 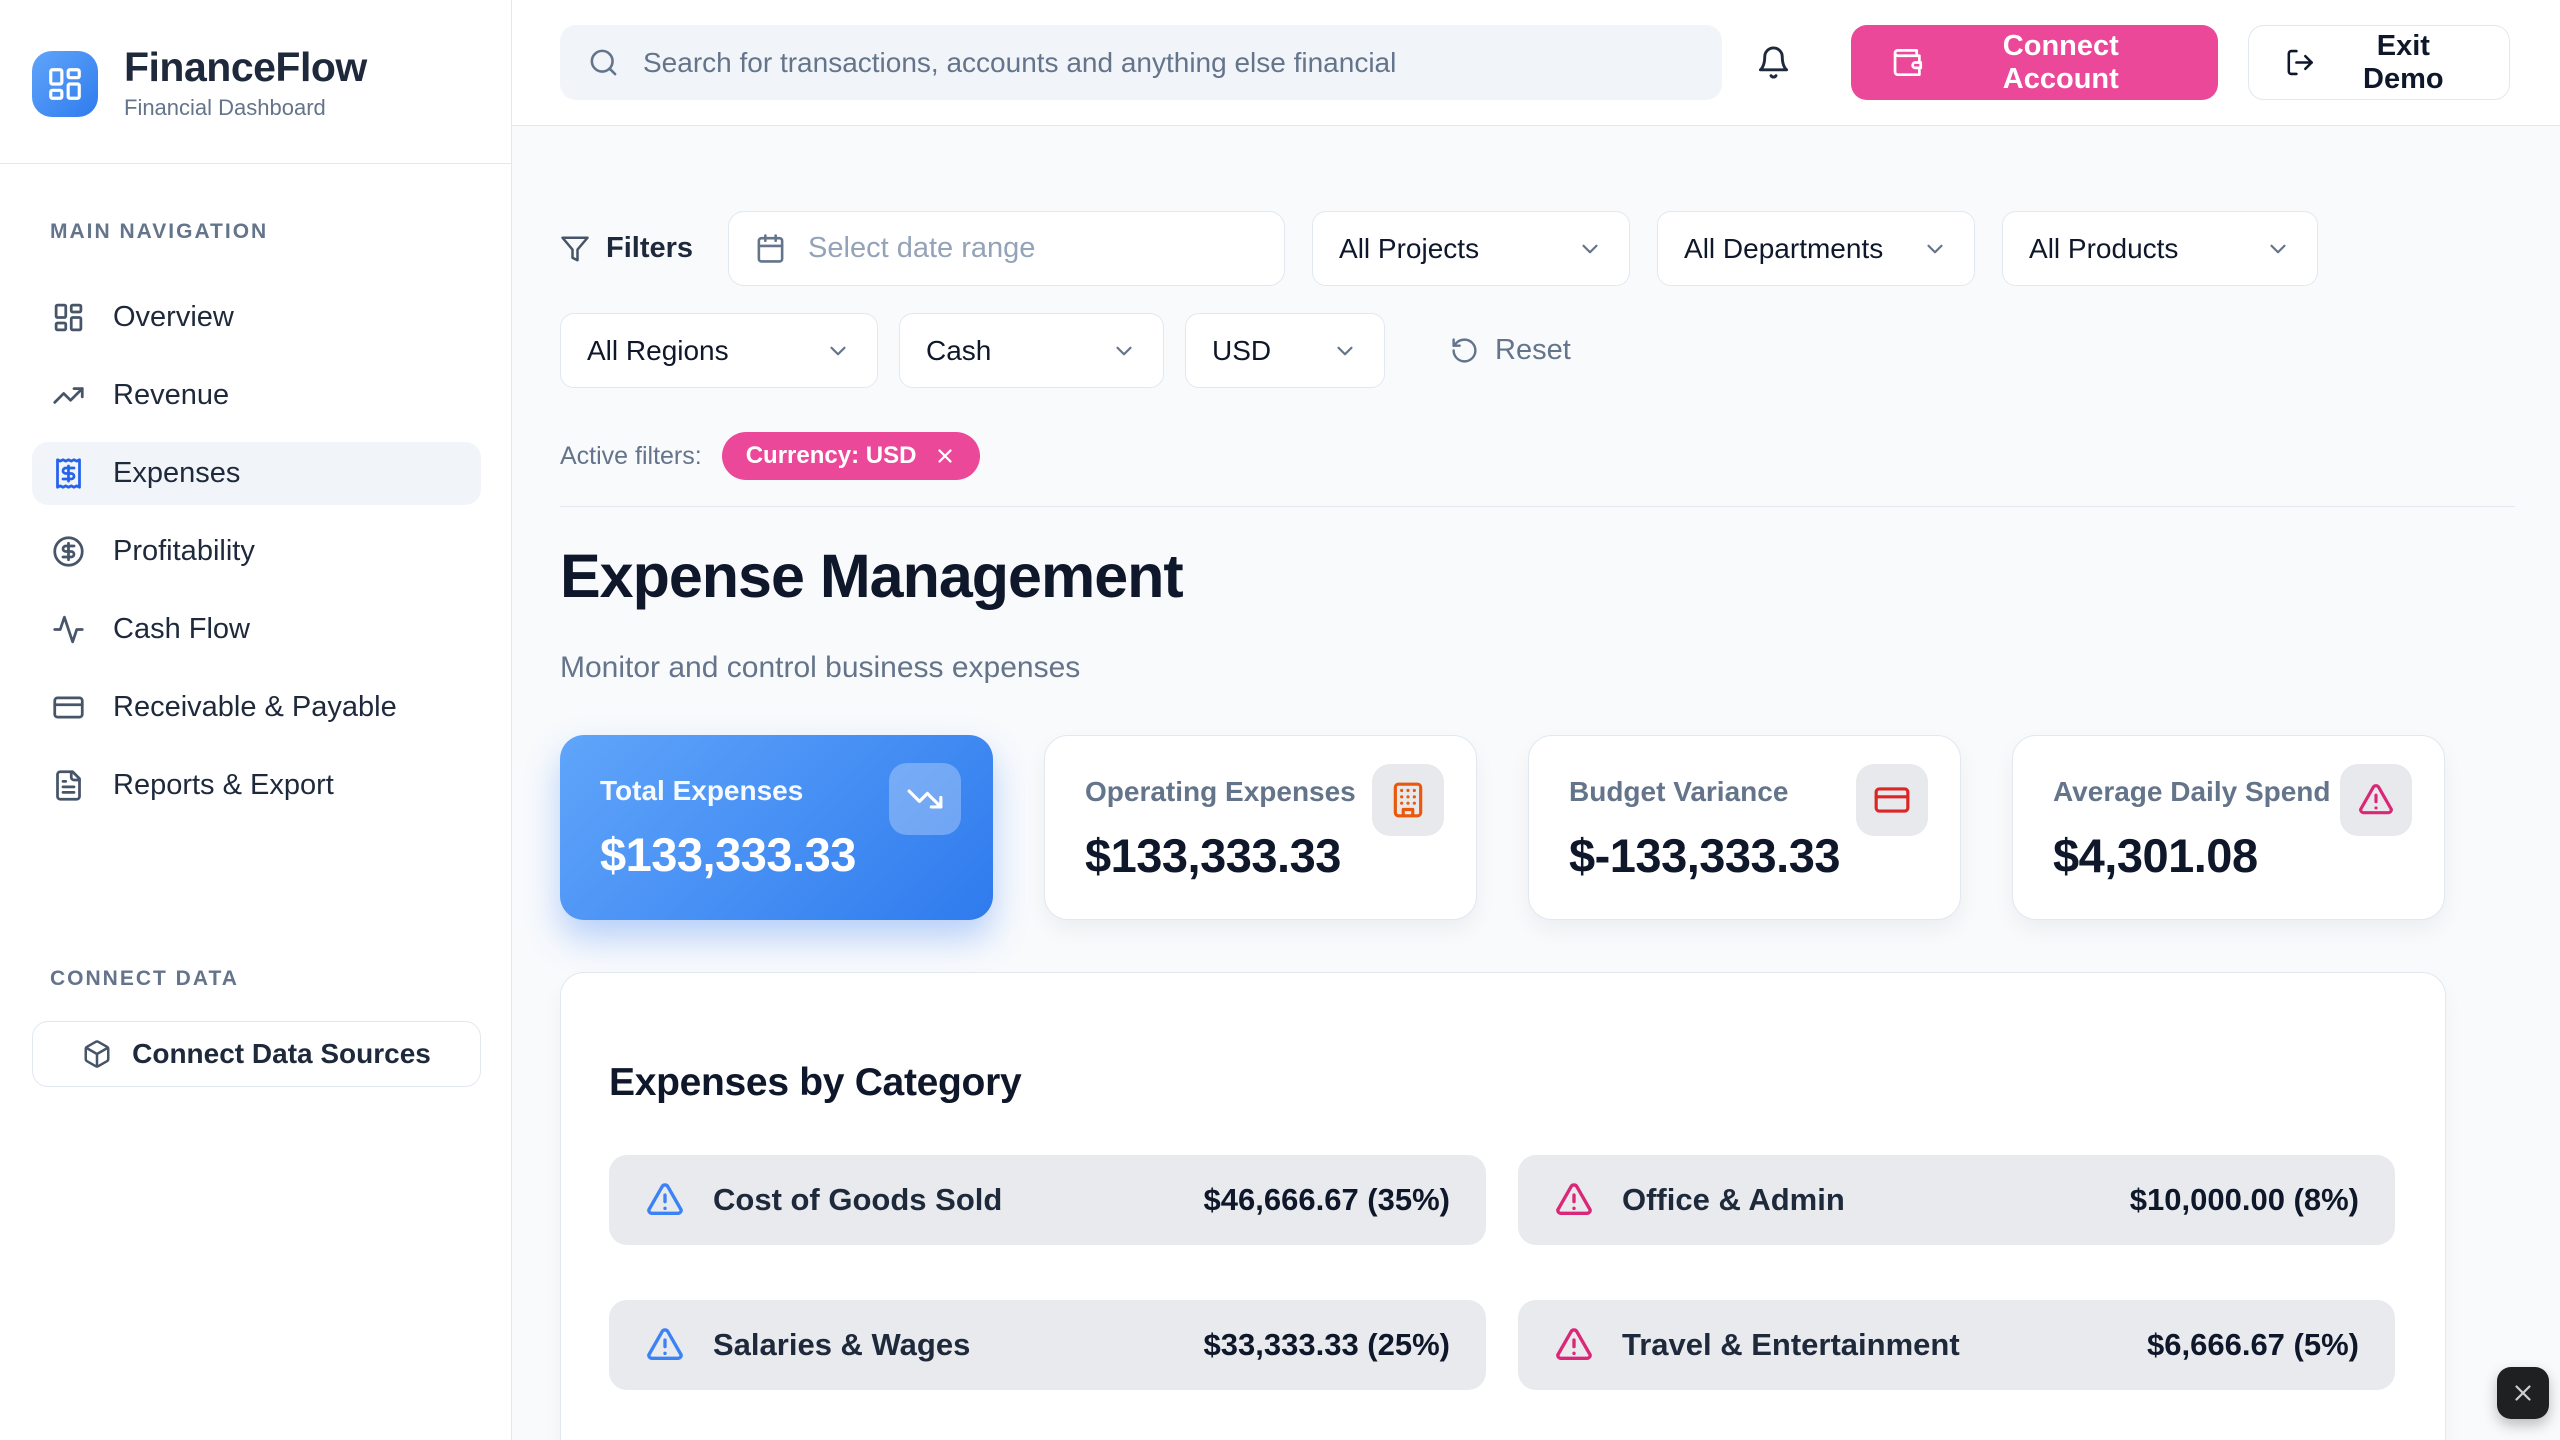 What do you see at coordinates (842, 1345) in the screenshot?
I see `category-name: Salaries & Wages` at bounding box center [842, 1345].